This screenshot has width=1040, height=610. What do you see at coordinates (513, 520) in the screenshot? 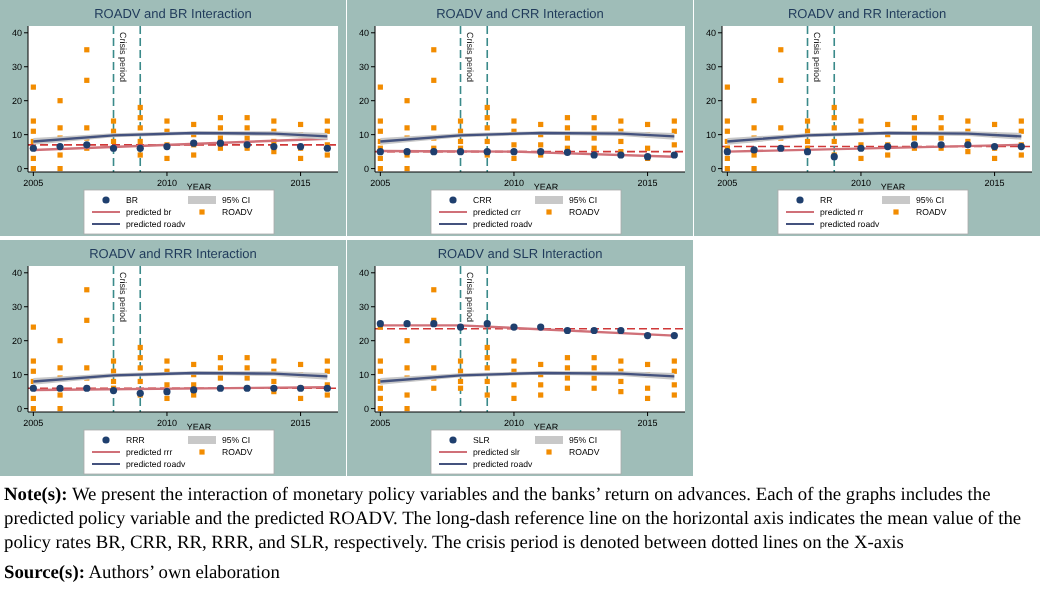
I see `text: Note(s): We present the interaction of monetary policy variables and the banks’ return on advances. Each of the graphs includes the predicted policy variable and the predicted ROADV. The long-dash reference line on the horizontal axis indicates the mean value of the policy rates BR, CRR, RR, RRR, and SLR, respectively. The crisis period is denoted between dotted lines on the X-axis` at bounding box center [513, 520].